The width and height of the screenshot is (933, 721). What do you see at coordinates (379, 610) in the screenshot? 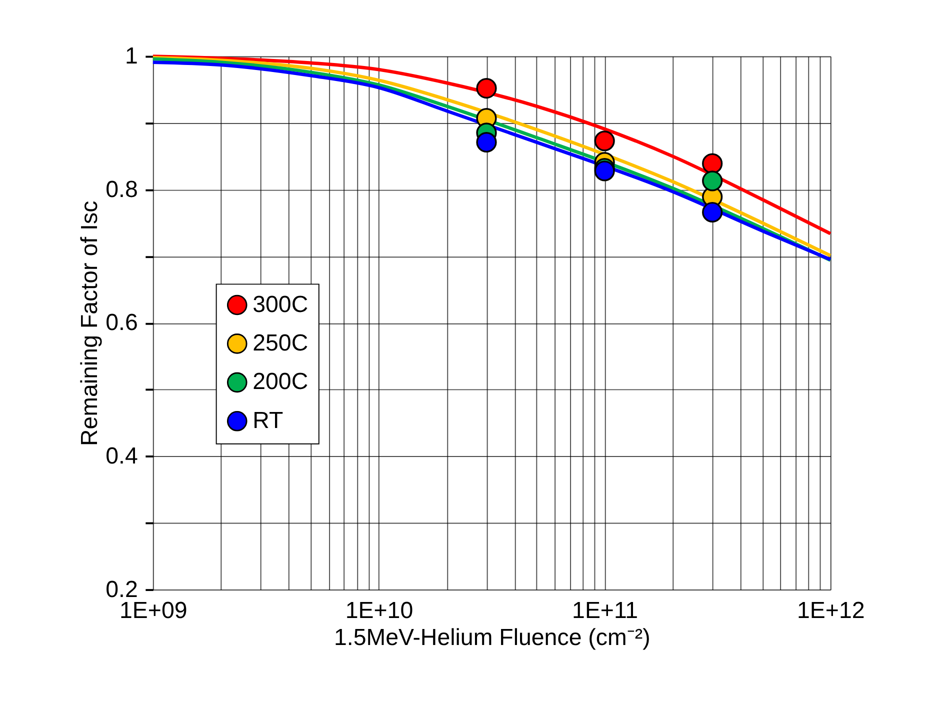
I see `x-tick-label: 1E+10` at bounding box center [379, 610].